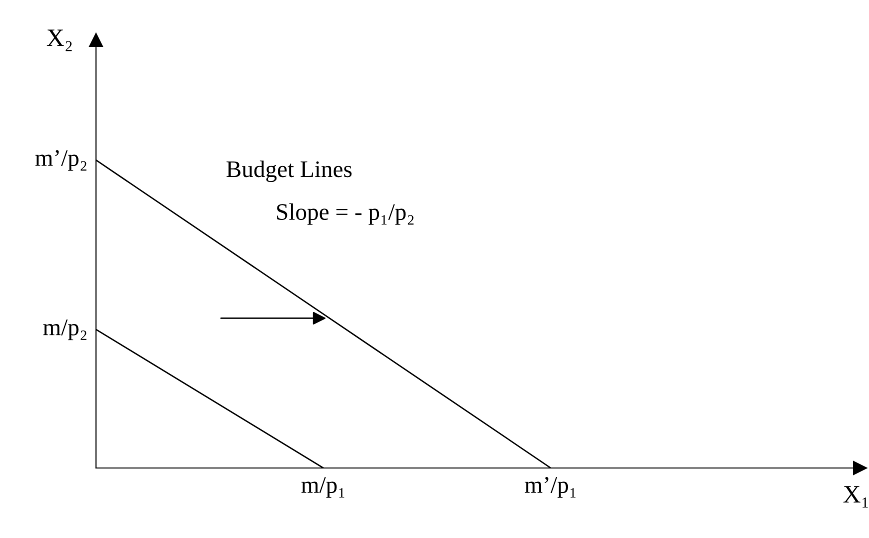 This screenshot has width=869, height=538. Describe the element at coordinates (855, 497) in the screenshot. I see `text: X₁` at that location.